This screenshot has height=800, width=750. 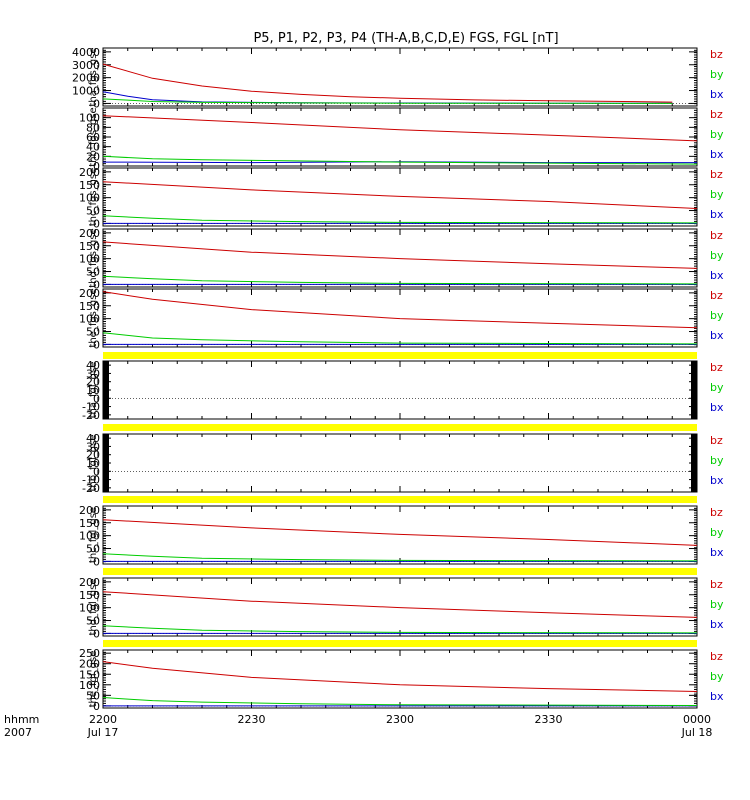 What do you see at coordinates (106, 390) in the screenshot?
I see `data-gap-bar-left` at bounding box center [106, 390].